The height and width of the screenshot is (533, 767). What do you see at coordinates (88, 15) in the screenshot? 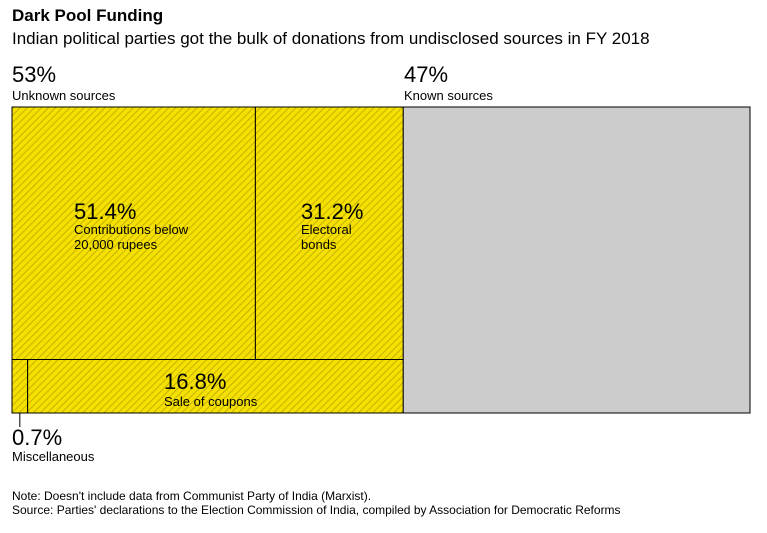
I see `chart-title: Dark Pool Funding` at bounding box center [88, 15].